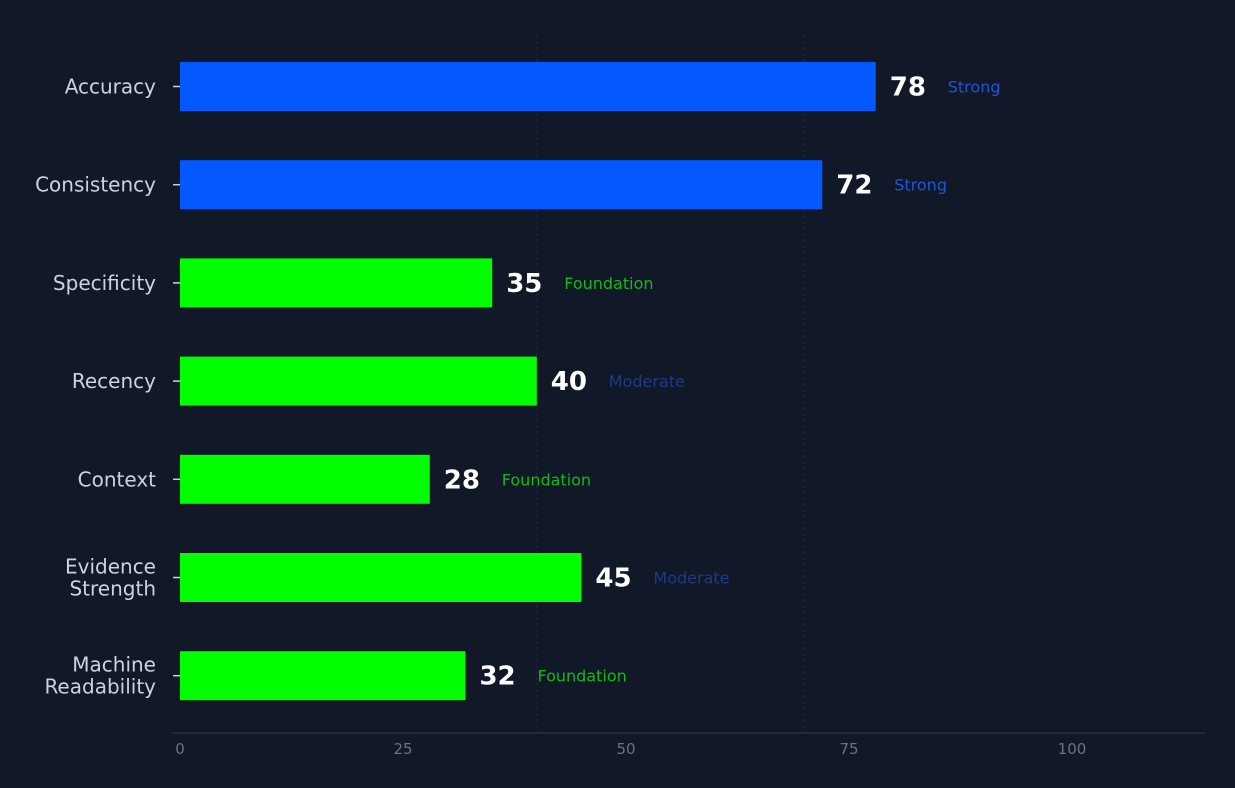 The height and width of the screenshot is (788, 1235). Describe the element at coordinates (613, 579) in the screenshot. I see `value-label: 45` at that location.